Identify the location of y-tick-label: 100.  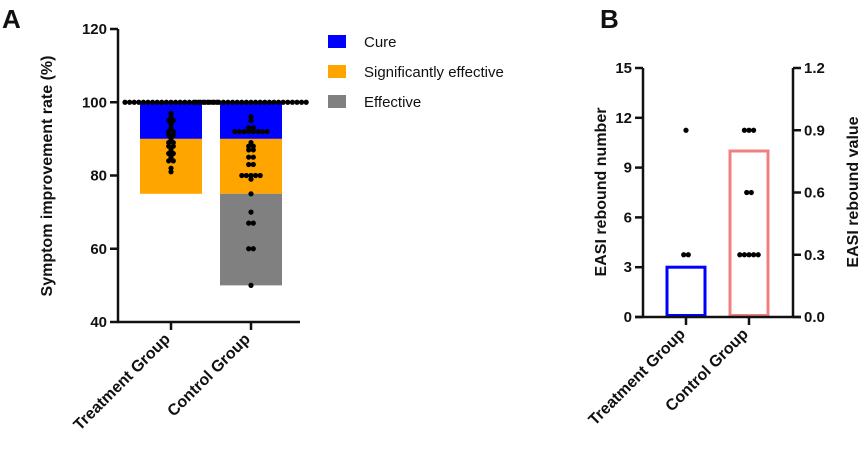
(94, 102).